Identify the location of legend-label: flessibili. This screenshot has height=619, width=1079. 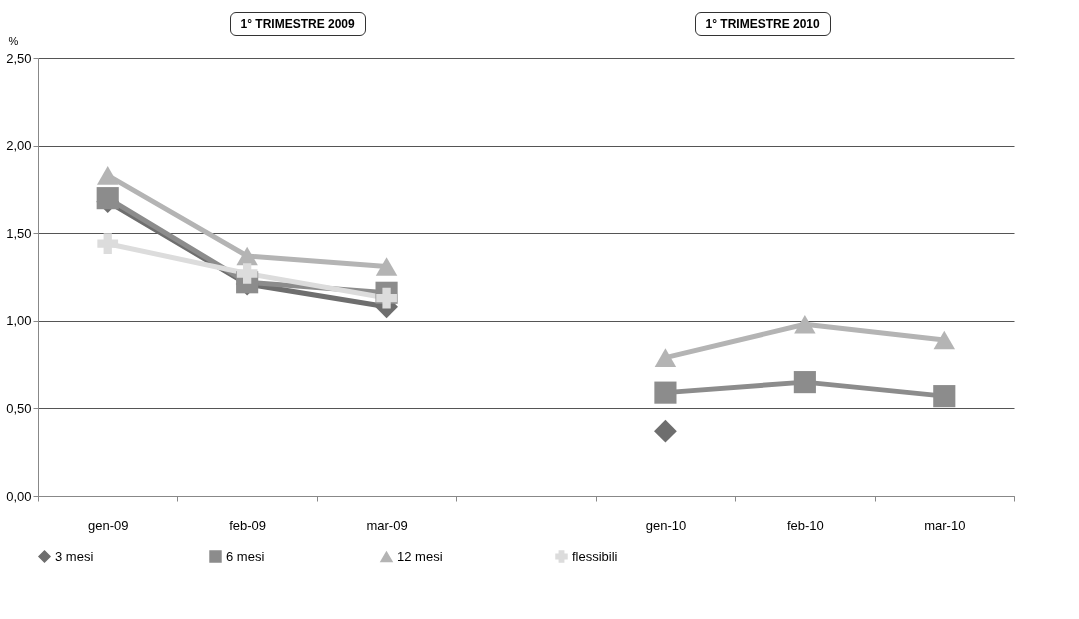
(595, 556).